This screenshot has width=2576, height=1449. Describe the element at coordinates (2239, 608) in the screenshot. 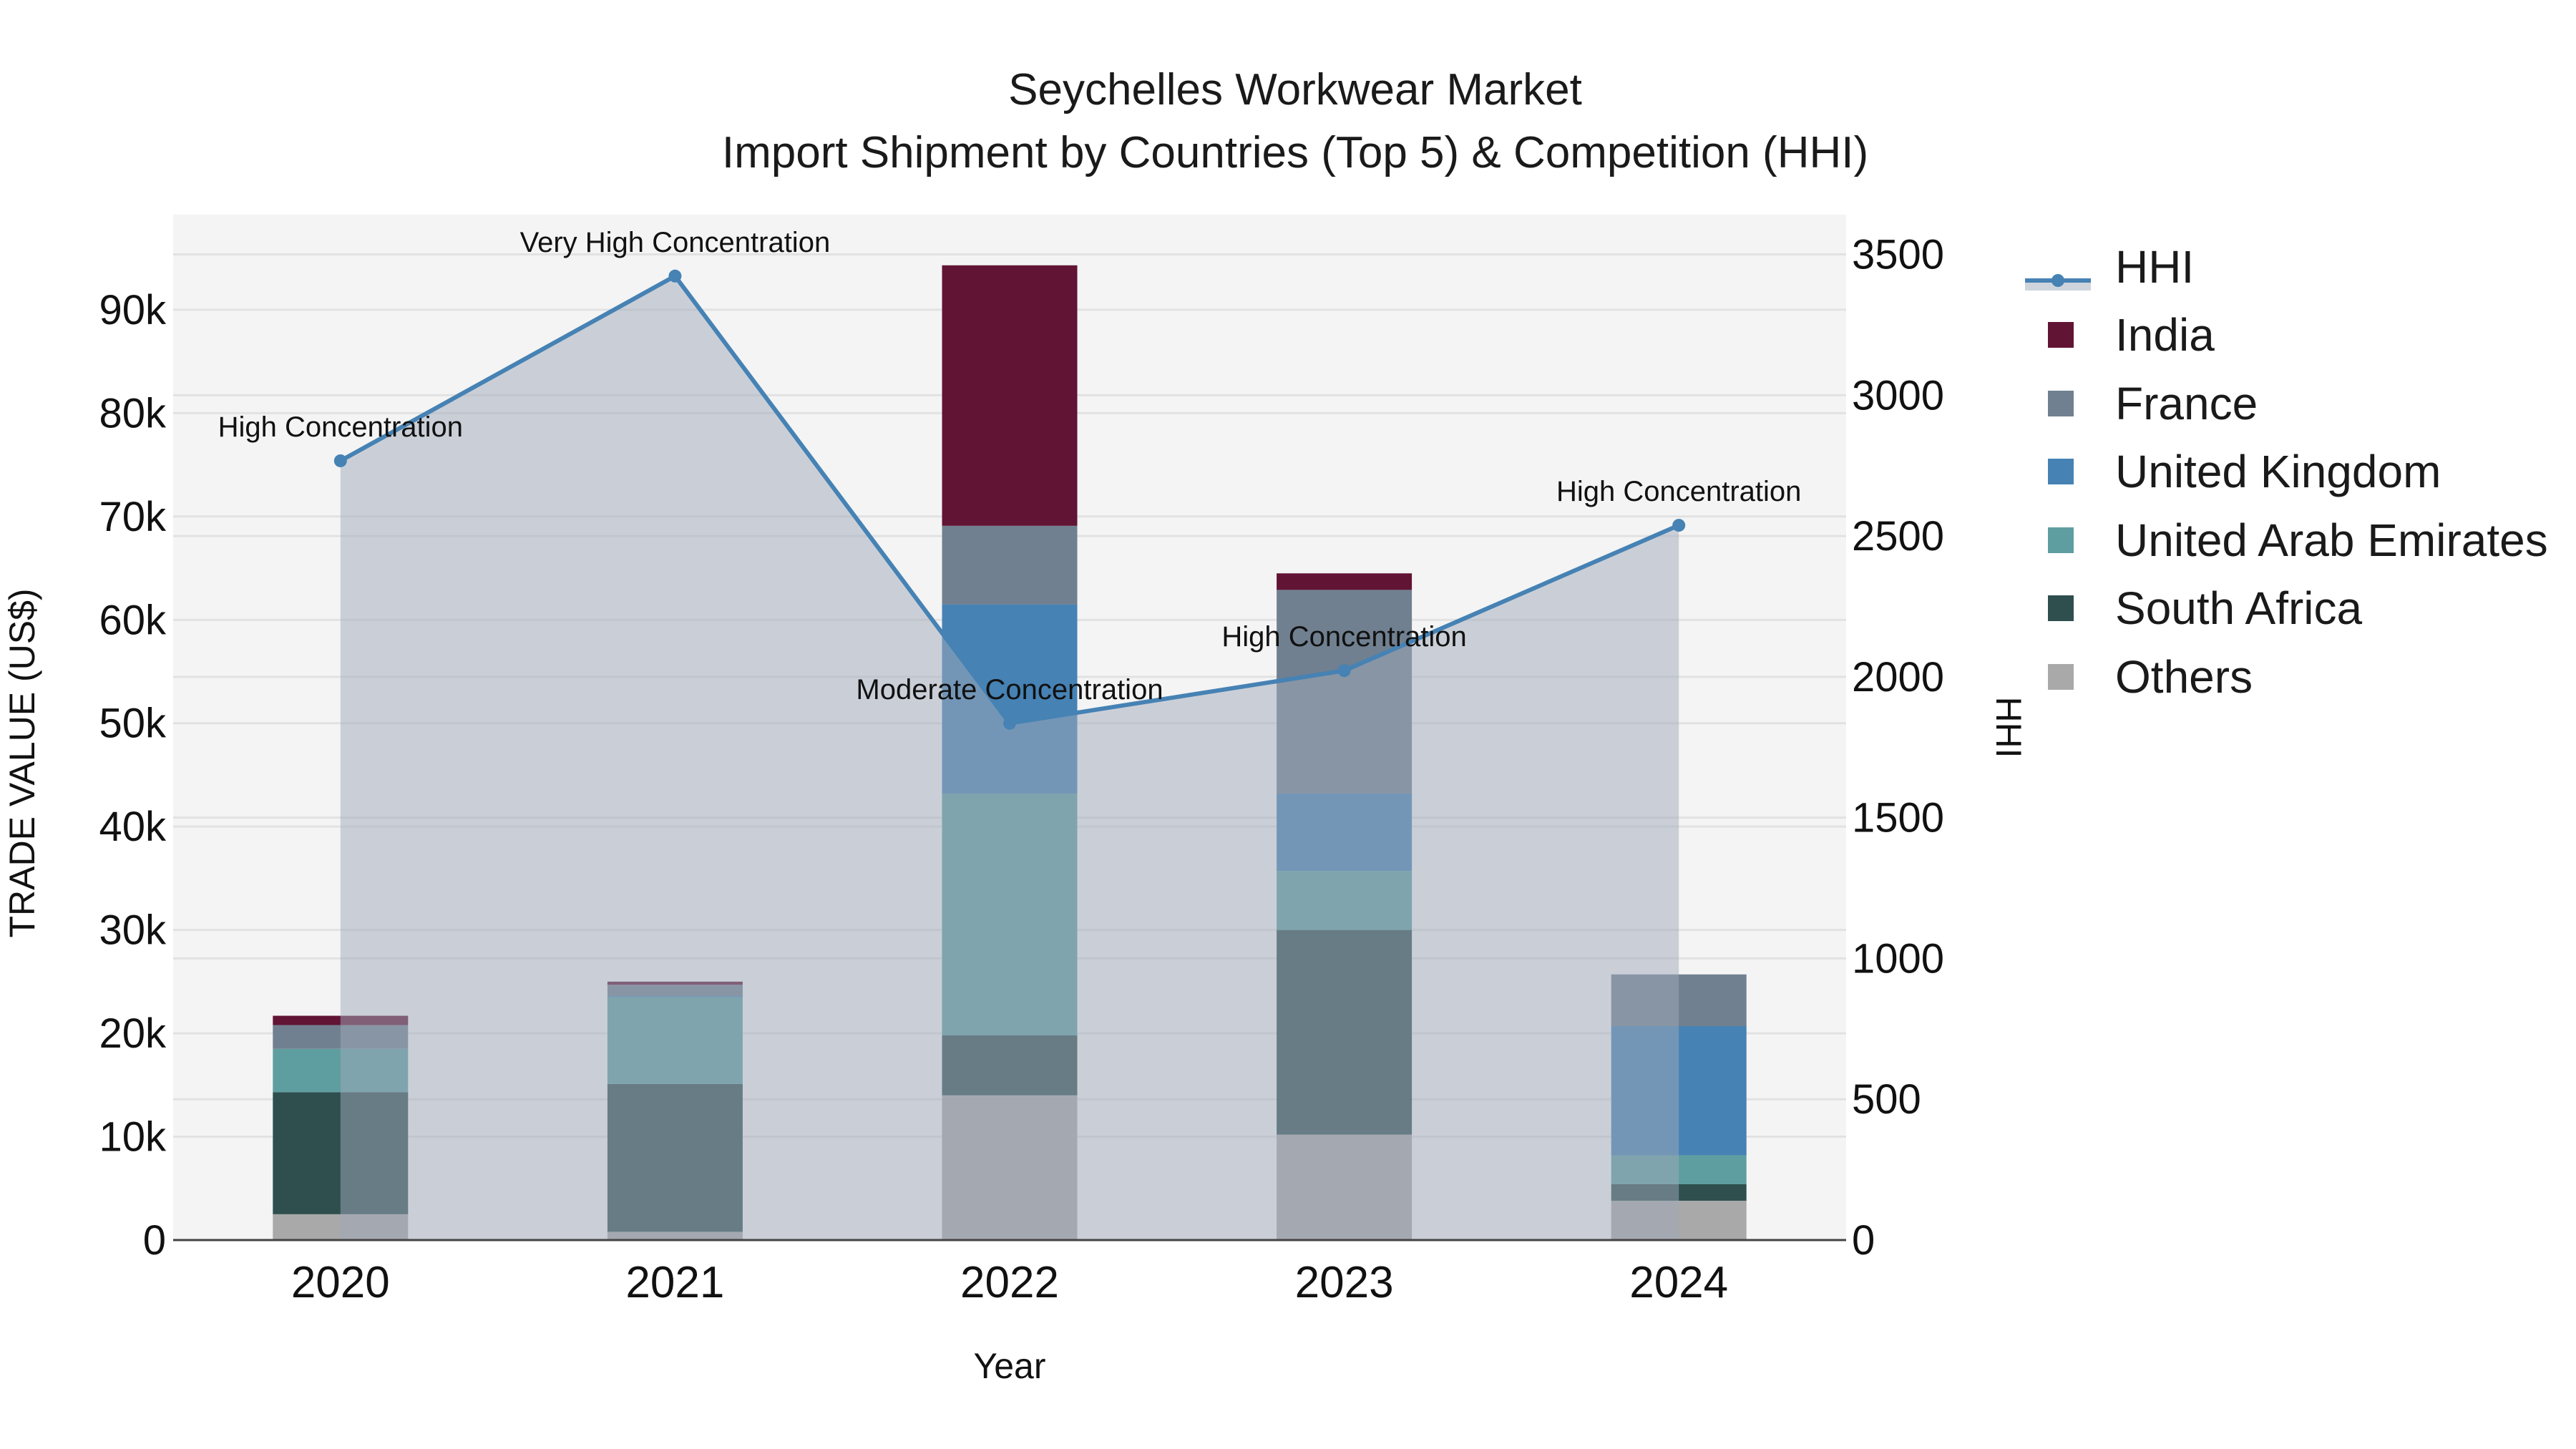

I see `legend-label: South Africa` at that location.